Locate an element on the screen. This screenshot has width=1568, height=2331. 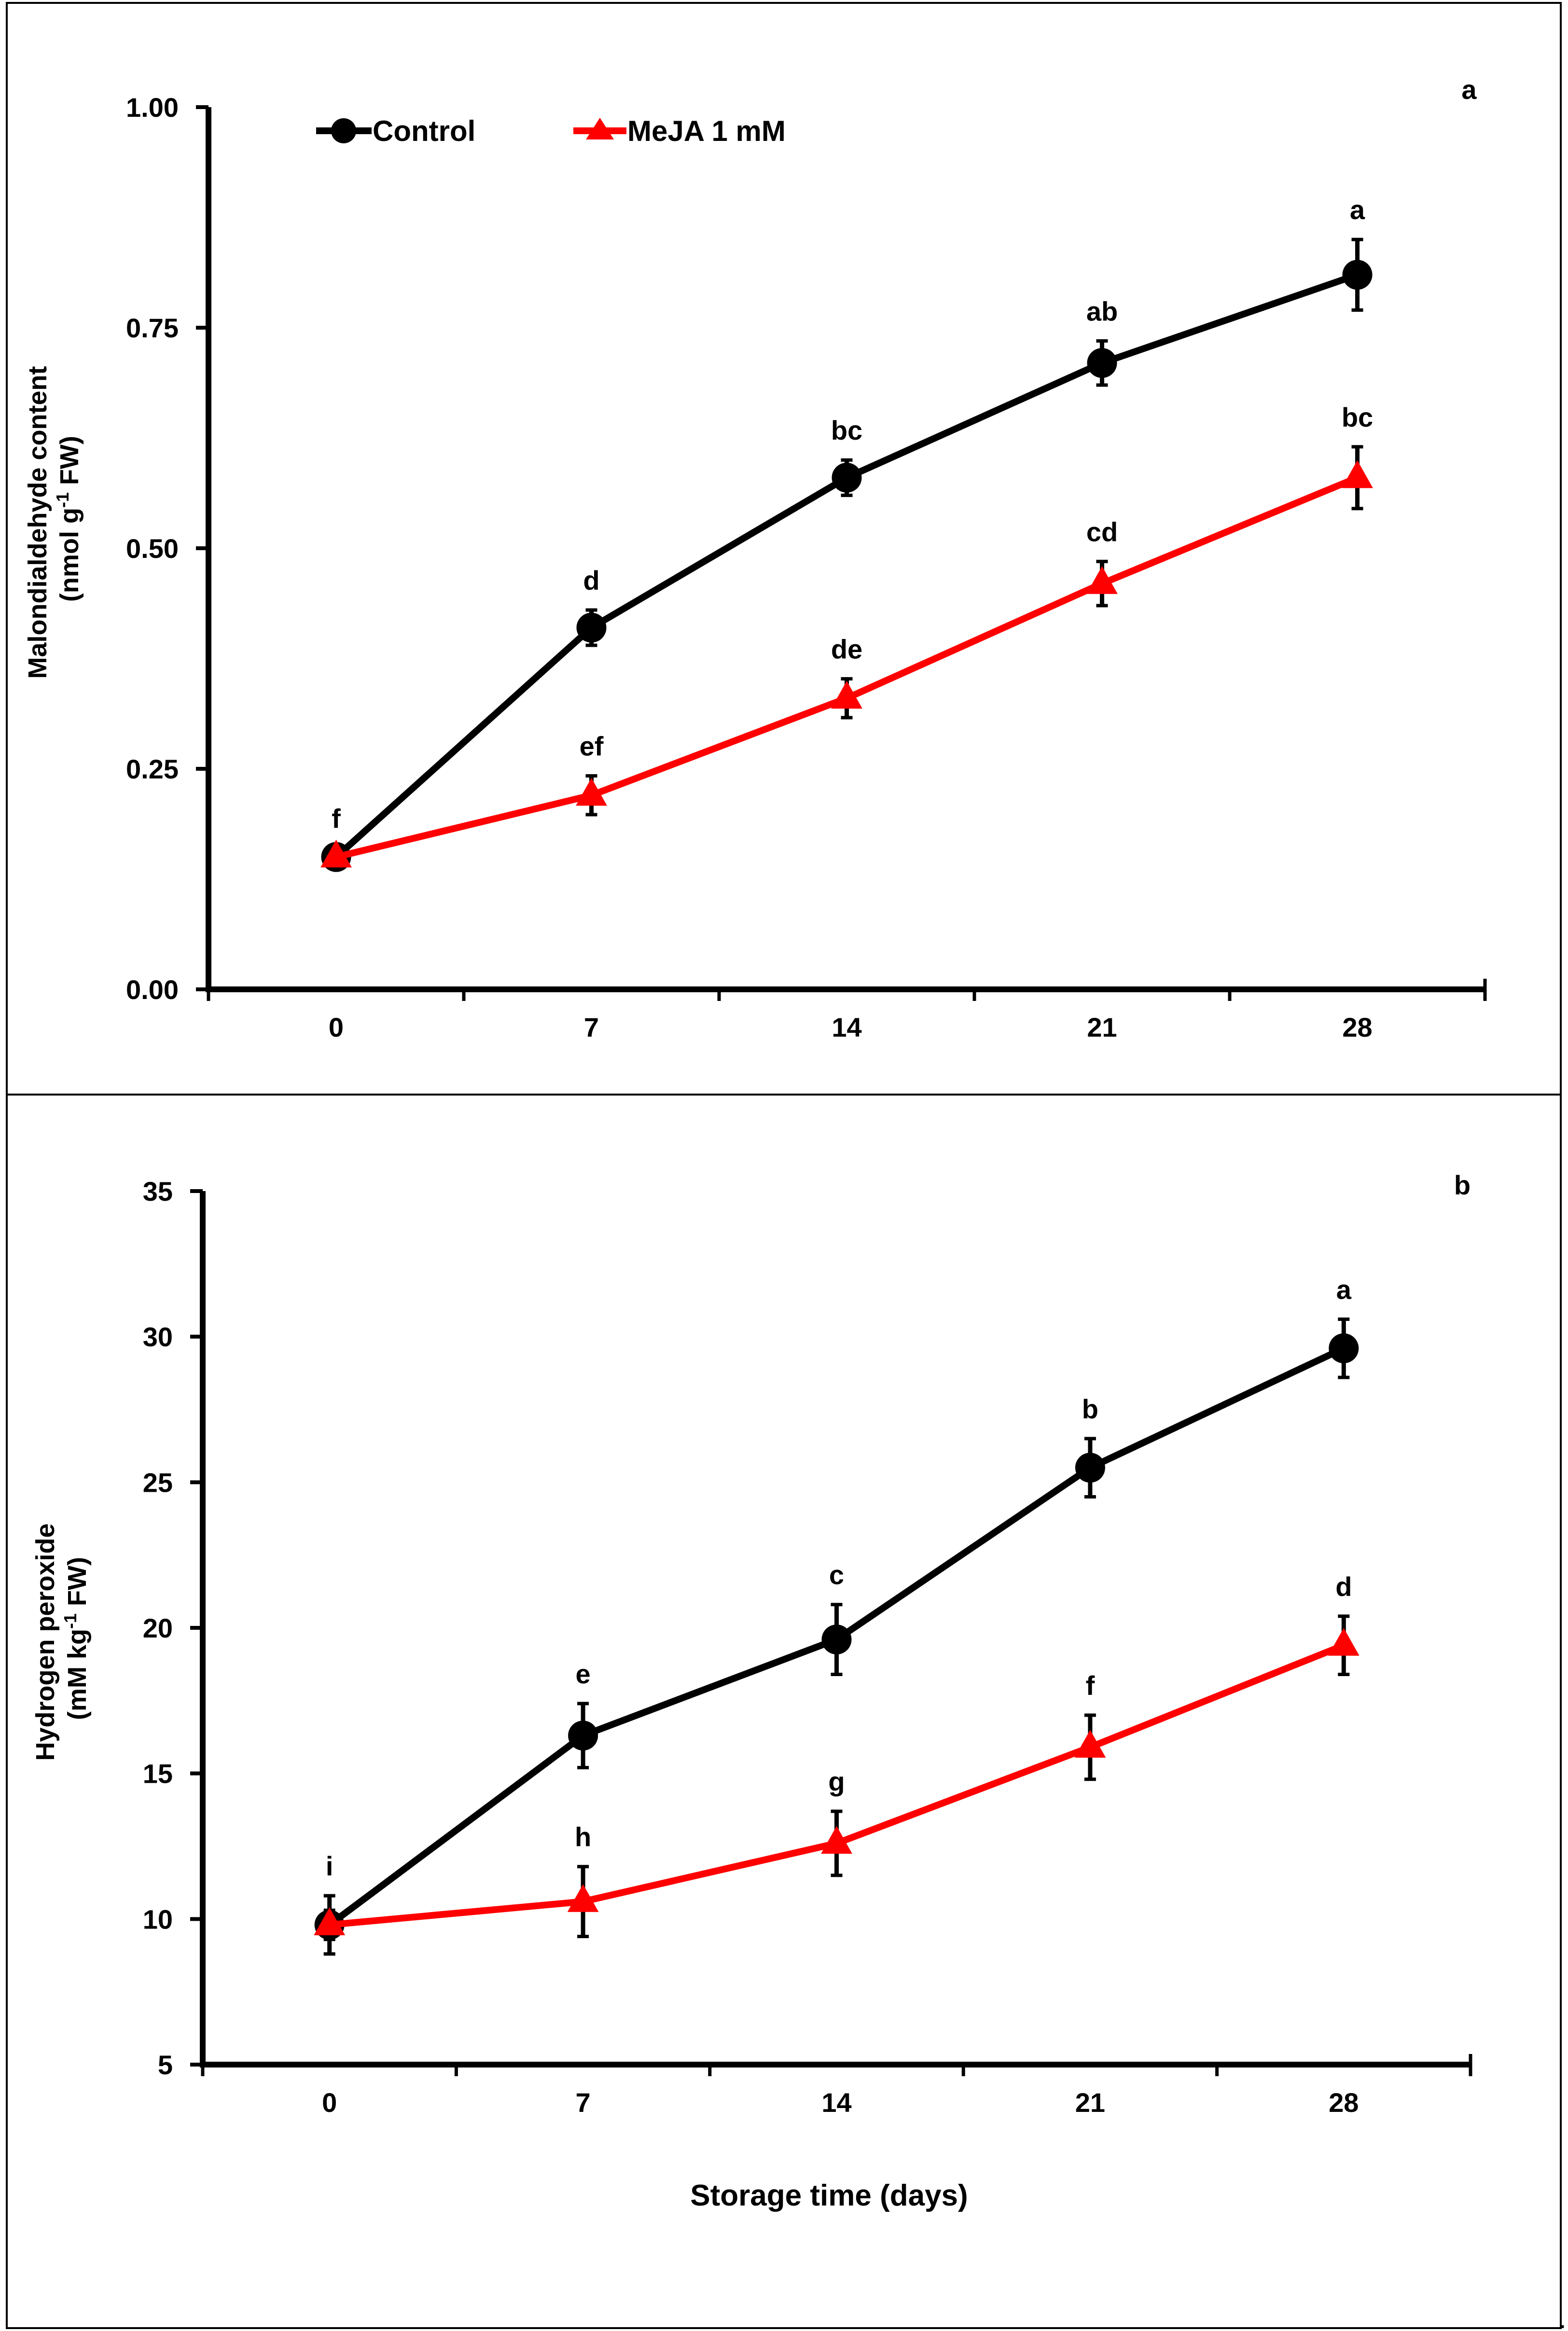
significance-letter: e is located at coordinates (583, 1674).